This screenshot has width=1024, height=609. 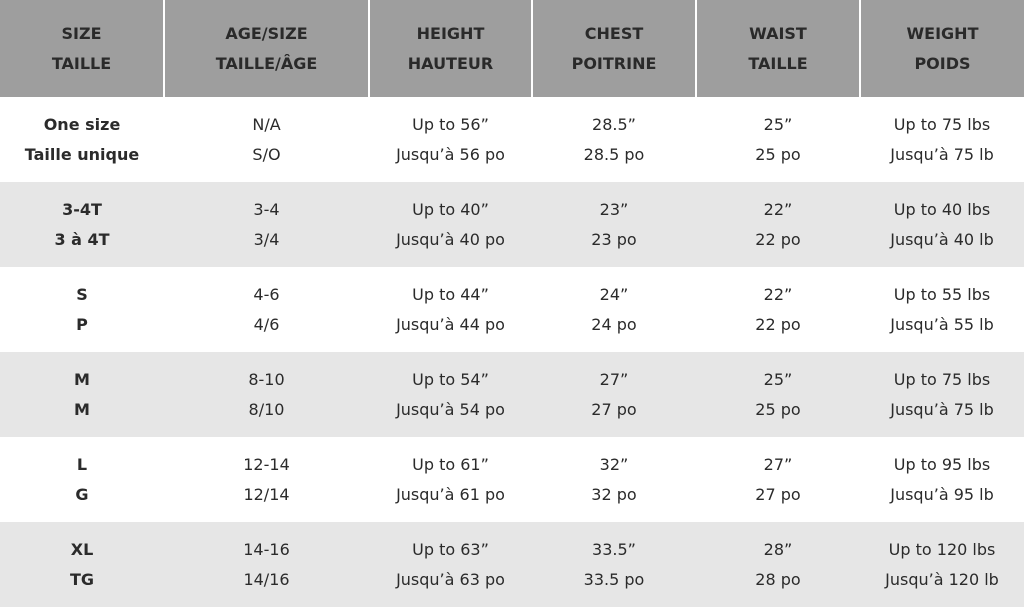 I want to click on cell-value-fr: 27 po, so click(x=614, y=409).